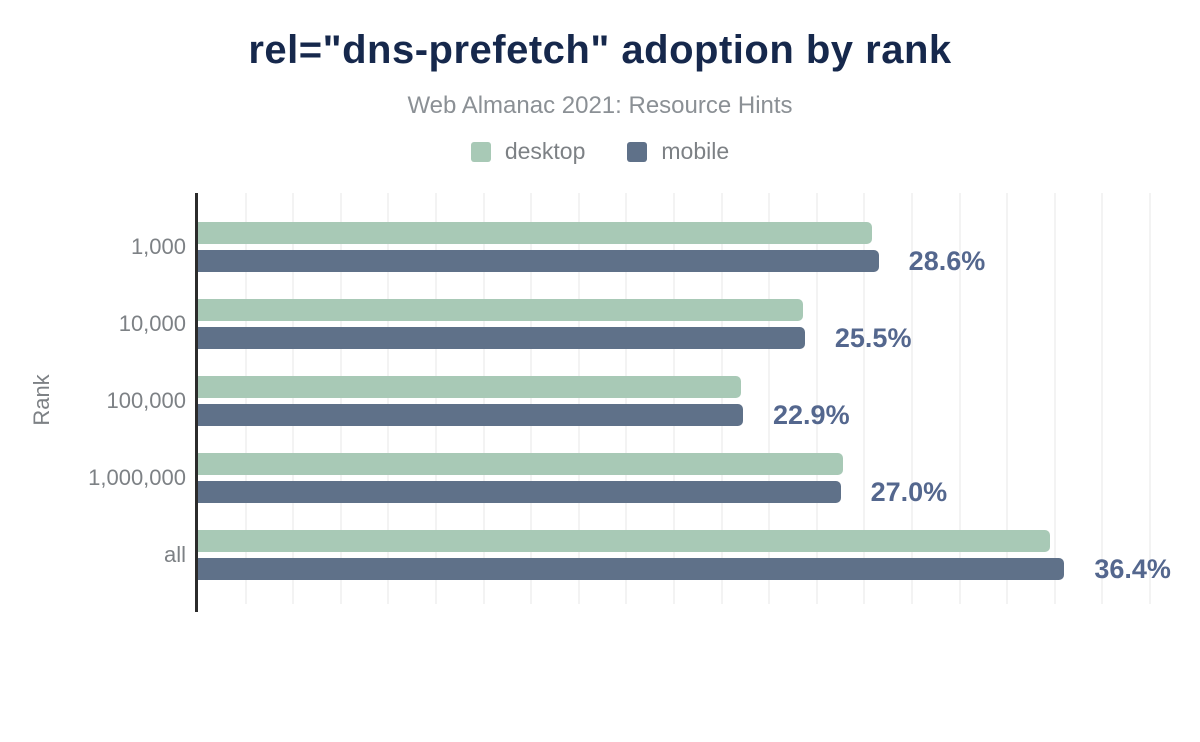  Describe the element at coordinates (873, 338) in the screenshot. I see `value-label-10000: 25.5%` at that location.